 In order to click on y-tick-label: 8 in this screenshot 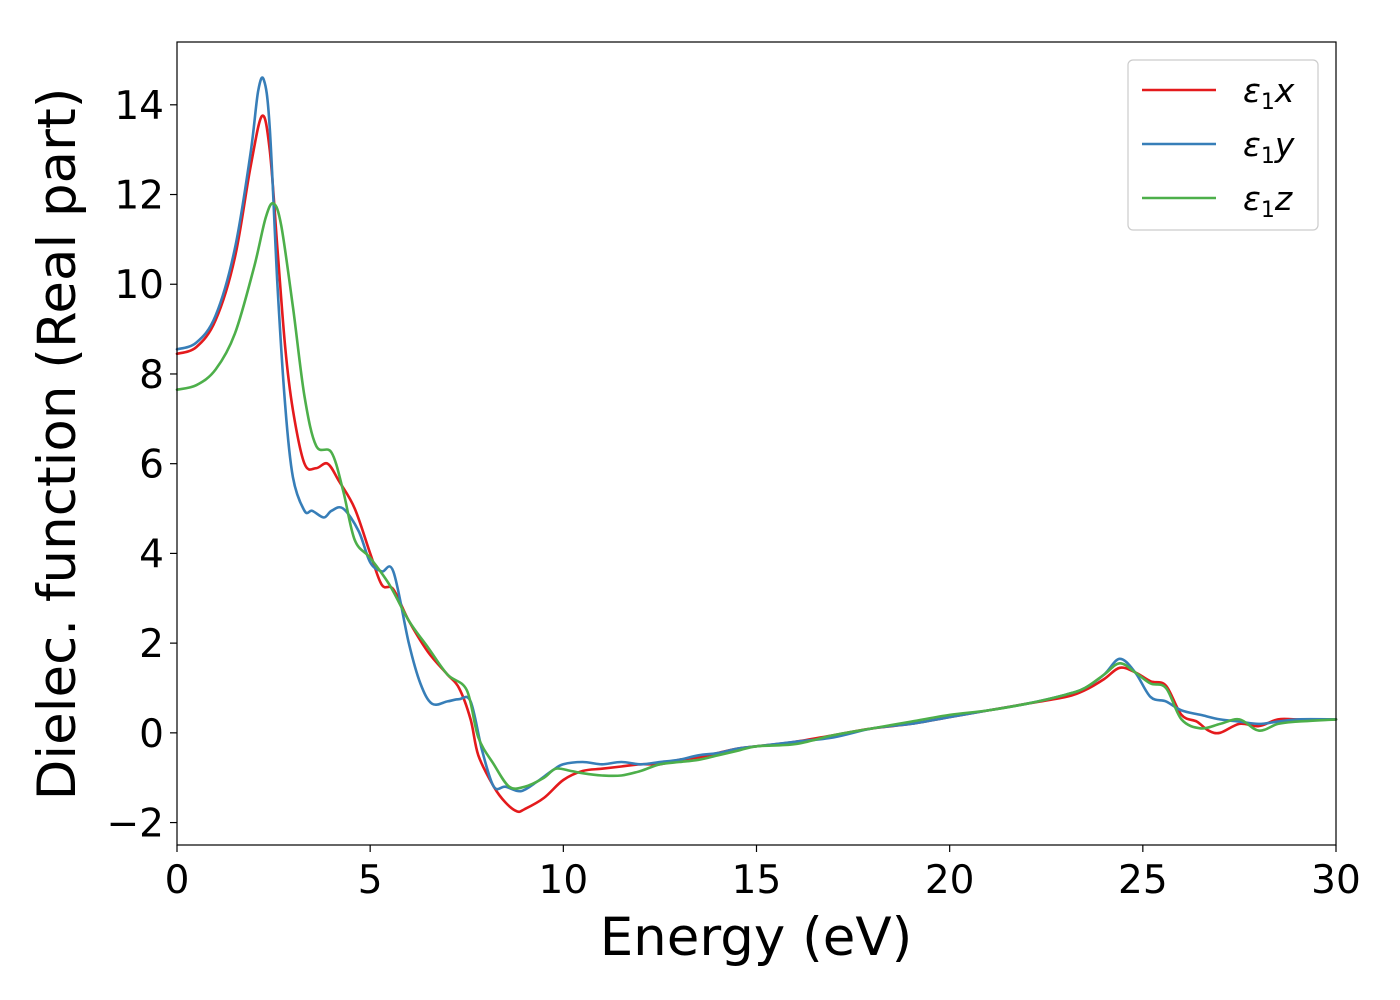, I will do `click(151, 375)`.